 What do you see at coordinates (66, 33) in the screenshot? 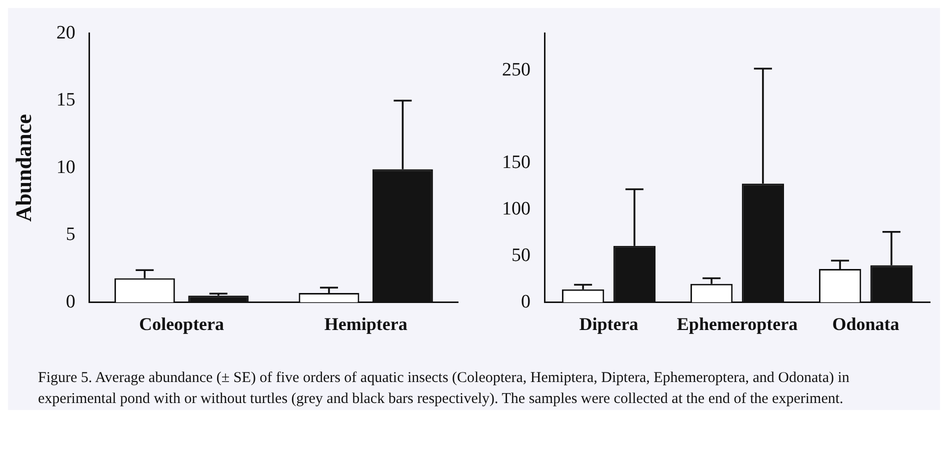
I see `y-tick-label: 20` at bounding box center [66, 33].